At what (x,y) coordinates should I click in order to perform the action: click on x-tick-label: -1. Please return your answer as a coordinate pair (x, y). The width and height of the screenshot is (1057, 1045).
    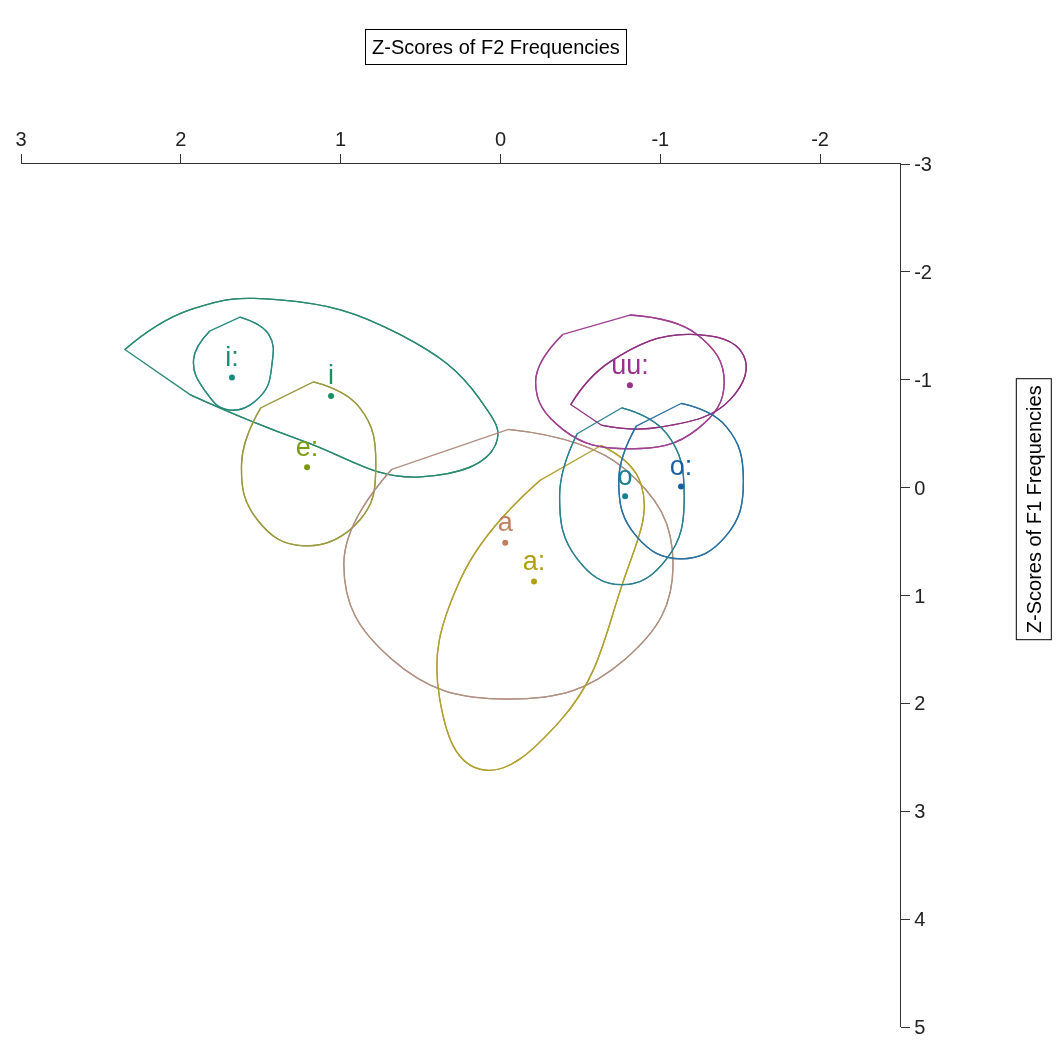
    Looking at the image, I should click on (660, 138).